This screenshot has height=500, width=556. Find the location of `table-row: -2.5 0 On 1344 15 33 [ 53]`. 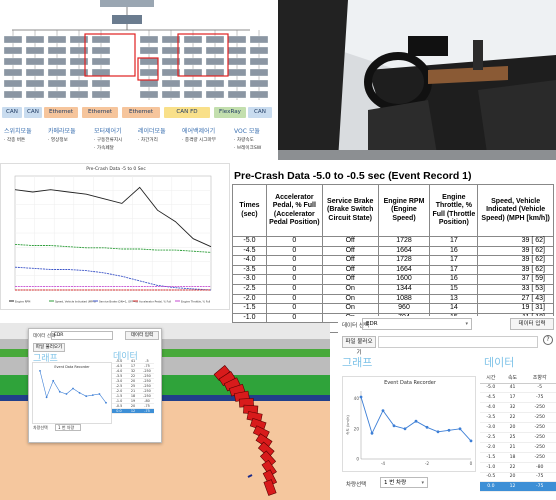

table-row: -2.5 0 On 1344 15 33 [ 53] is located at coordinates (393, 289).